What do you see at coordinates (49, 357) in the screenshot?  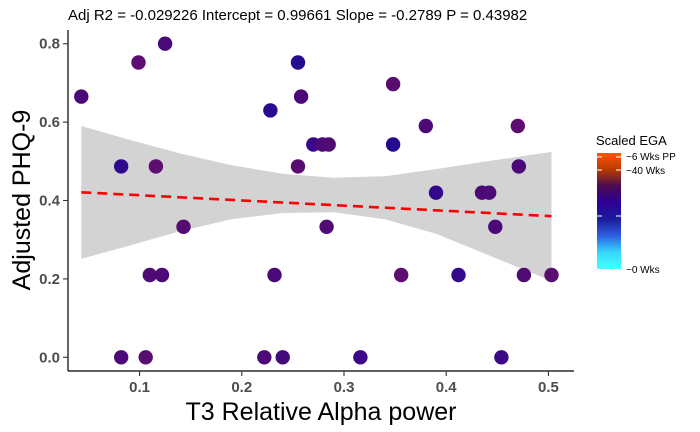 I see `y-tick-label: 0.0` at bounding box center [49, 357].